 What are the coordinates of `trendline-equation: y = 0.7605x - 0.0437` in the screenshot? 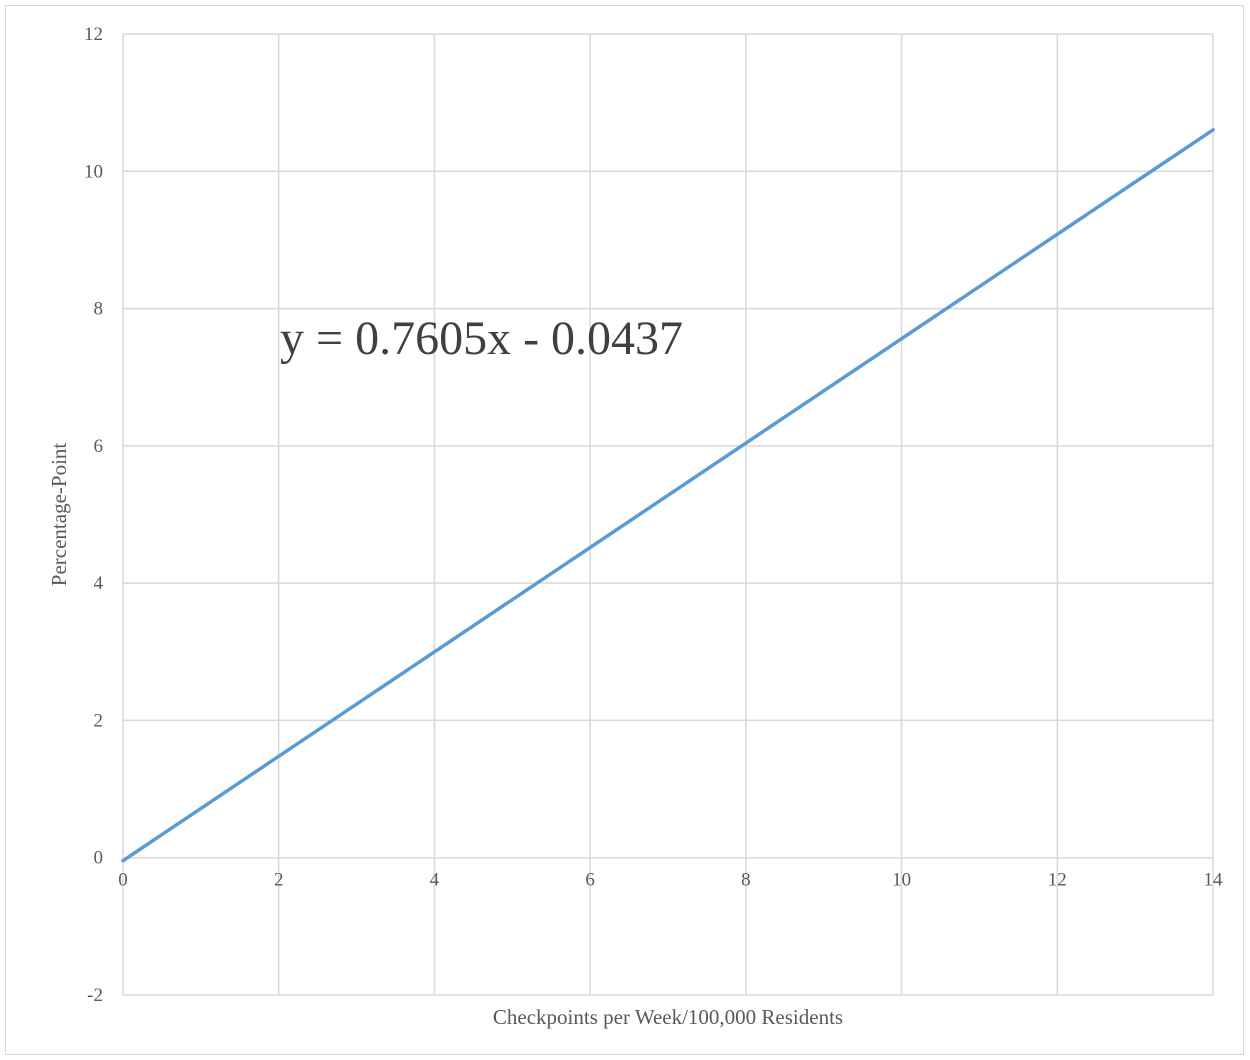 It's located at (481, 338).